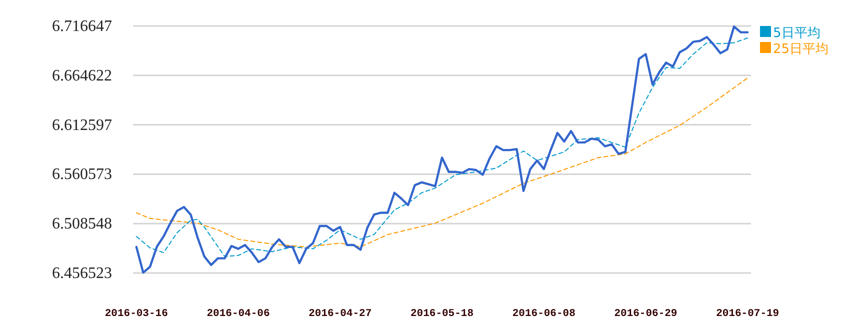  I want to click on y-tick-label: 6.664622, so click(82, 75).